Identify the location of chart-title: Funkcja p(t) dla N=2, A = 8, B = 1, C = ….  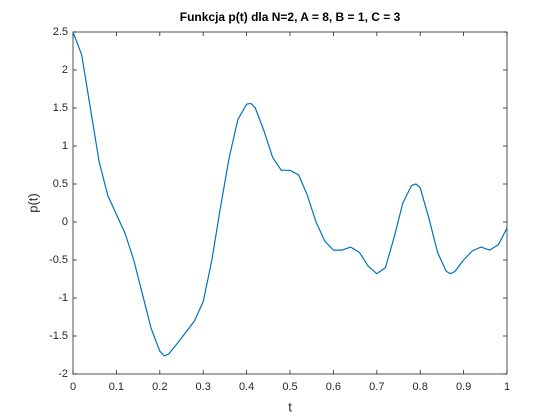
(290, 17).